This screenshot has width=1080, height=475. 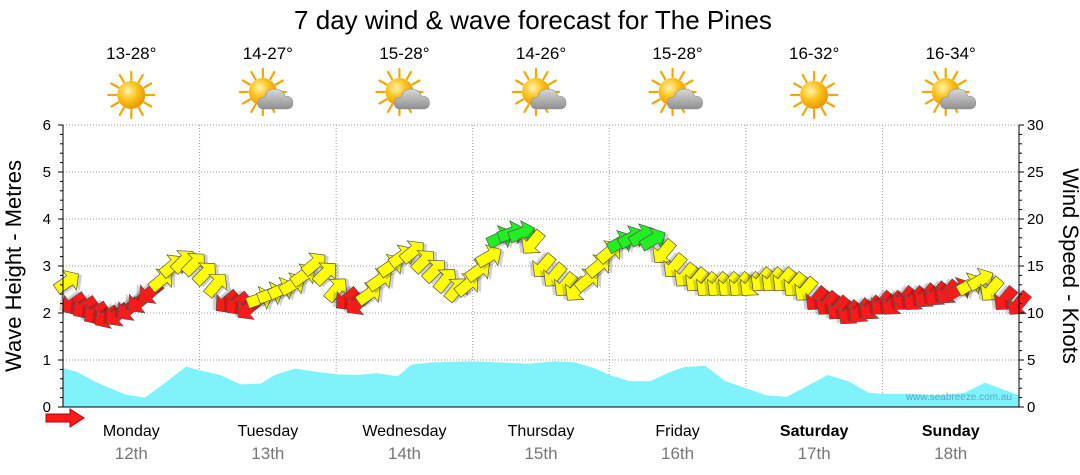 I want to click on day-name-label: Saturday, so click(x=814, y=431).